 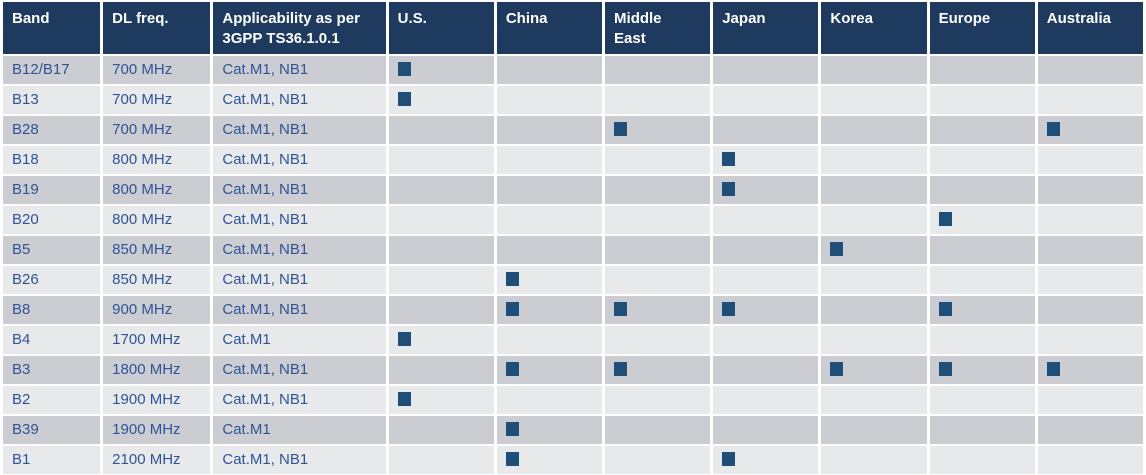 What do you see at coordinates (52, 129) in the screenshot?
I see `band-cell: B28` at bounding box center [52, 129].